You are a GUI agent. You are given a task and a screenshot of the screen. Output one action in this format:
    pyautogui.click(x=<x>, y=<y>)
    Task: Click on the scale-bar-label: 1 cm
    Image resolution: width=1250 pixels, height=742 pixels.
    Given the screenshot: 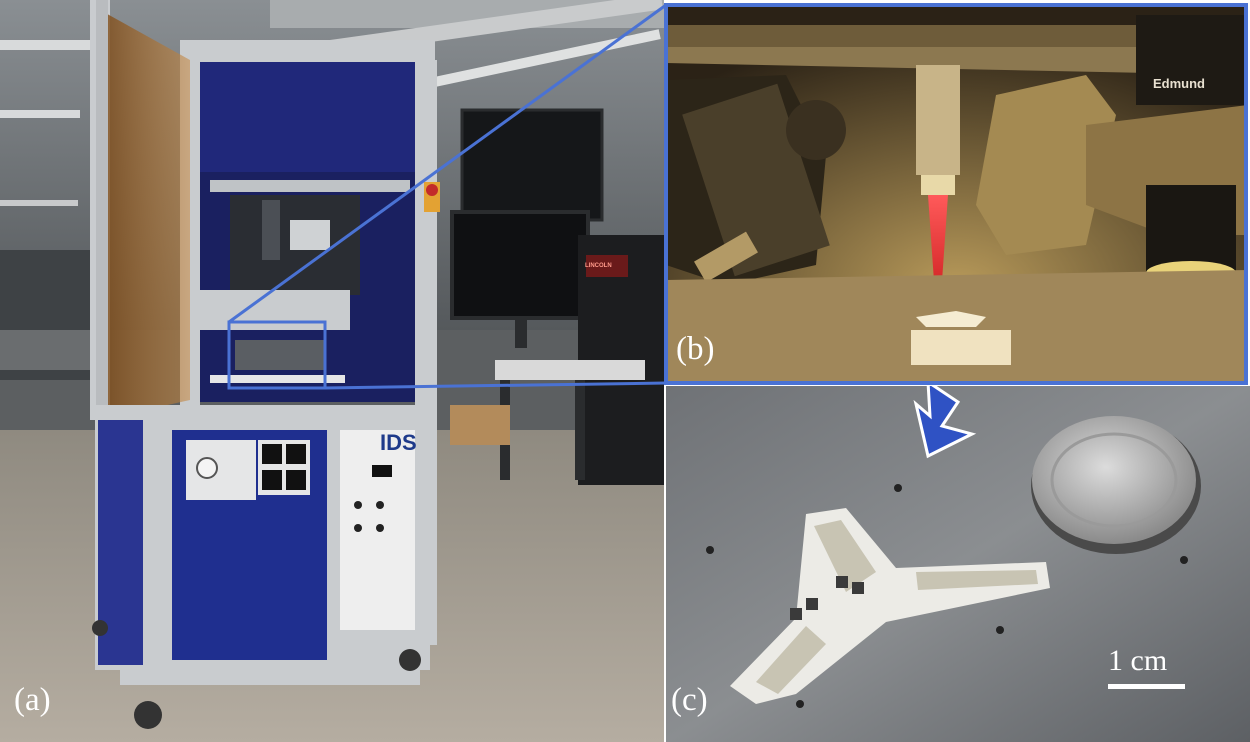 What is the action you would take?
    pyautogui.click(x=1138, y=660)
    